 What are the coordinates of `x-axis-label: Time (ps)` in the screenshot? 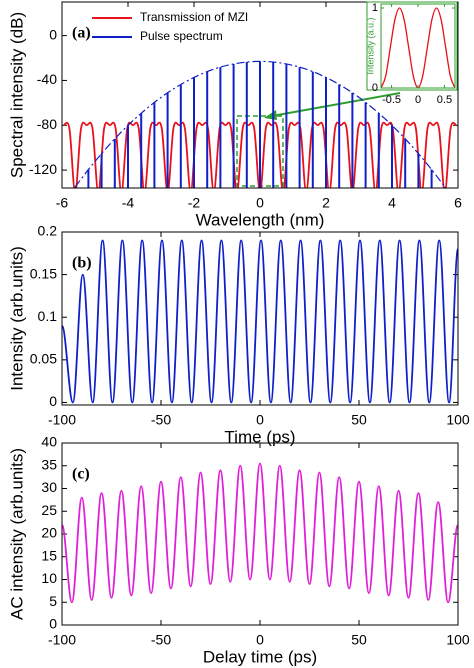 It's located at (259, 436).